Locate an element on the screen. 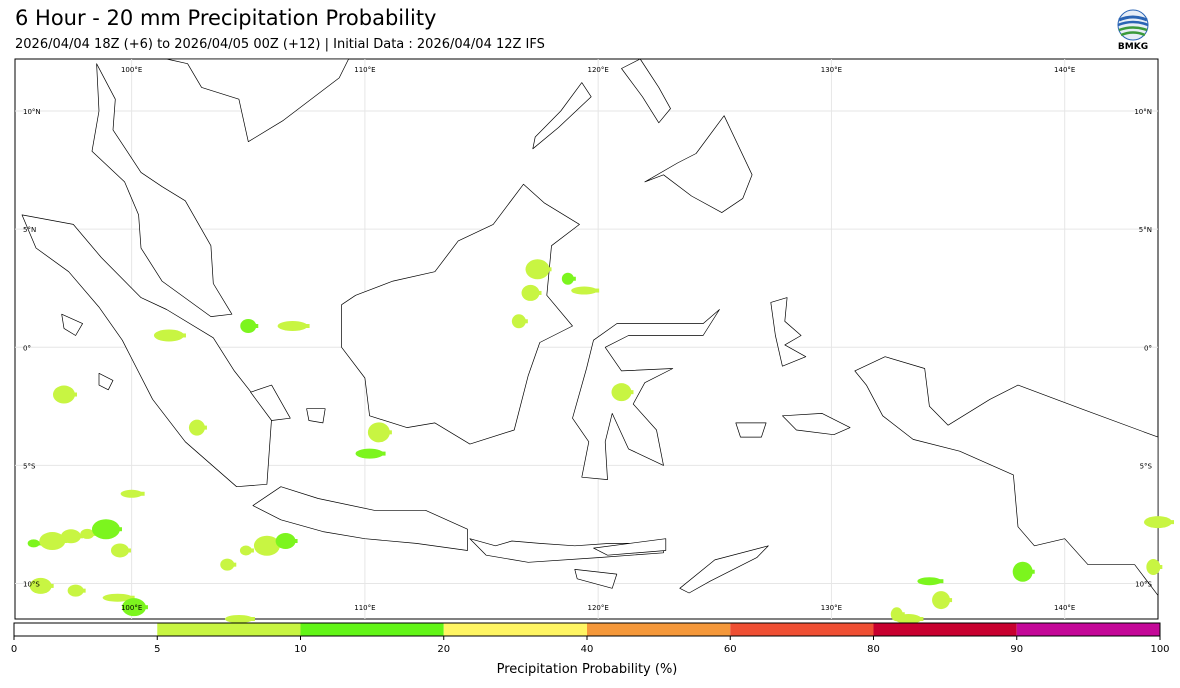  colorbar-tick-label: 80 is located at coordinates (873, 649).